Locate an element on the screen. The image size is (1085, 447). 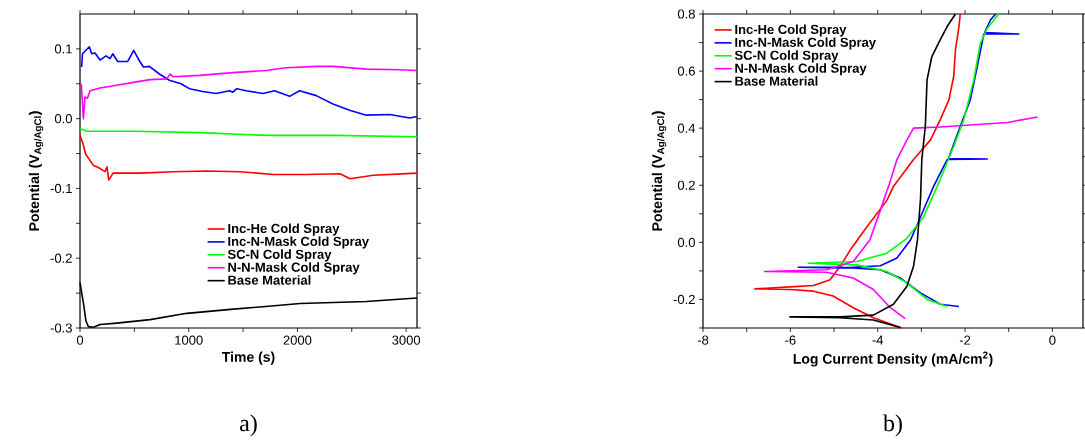
x-tick-label: 2000 is located at coordinates (297, 340).